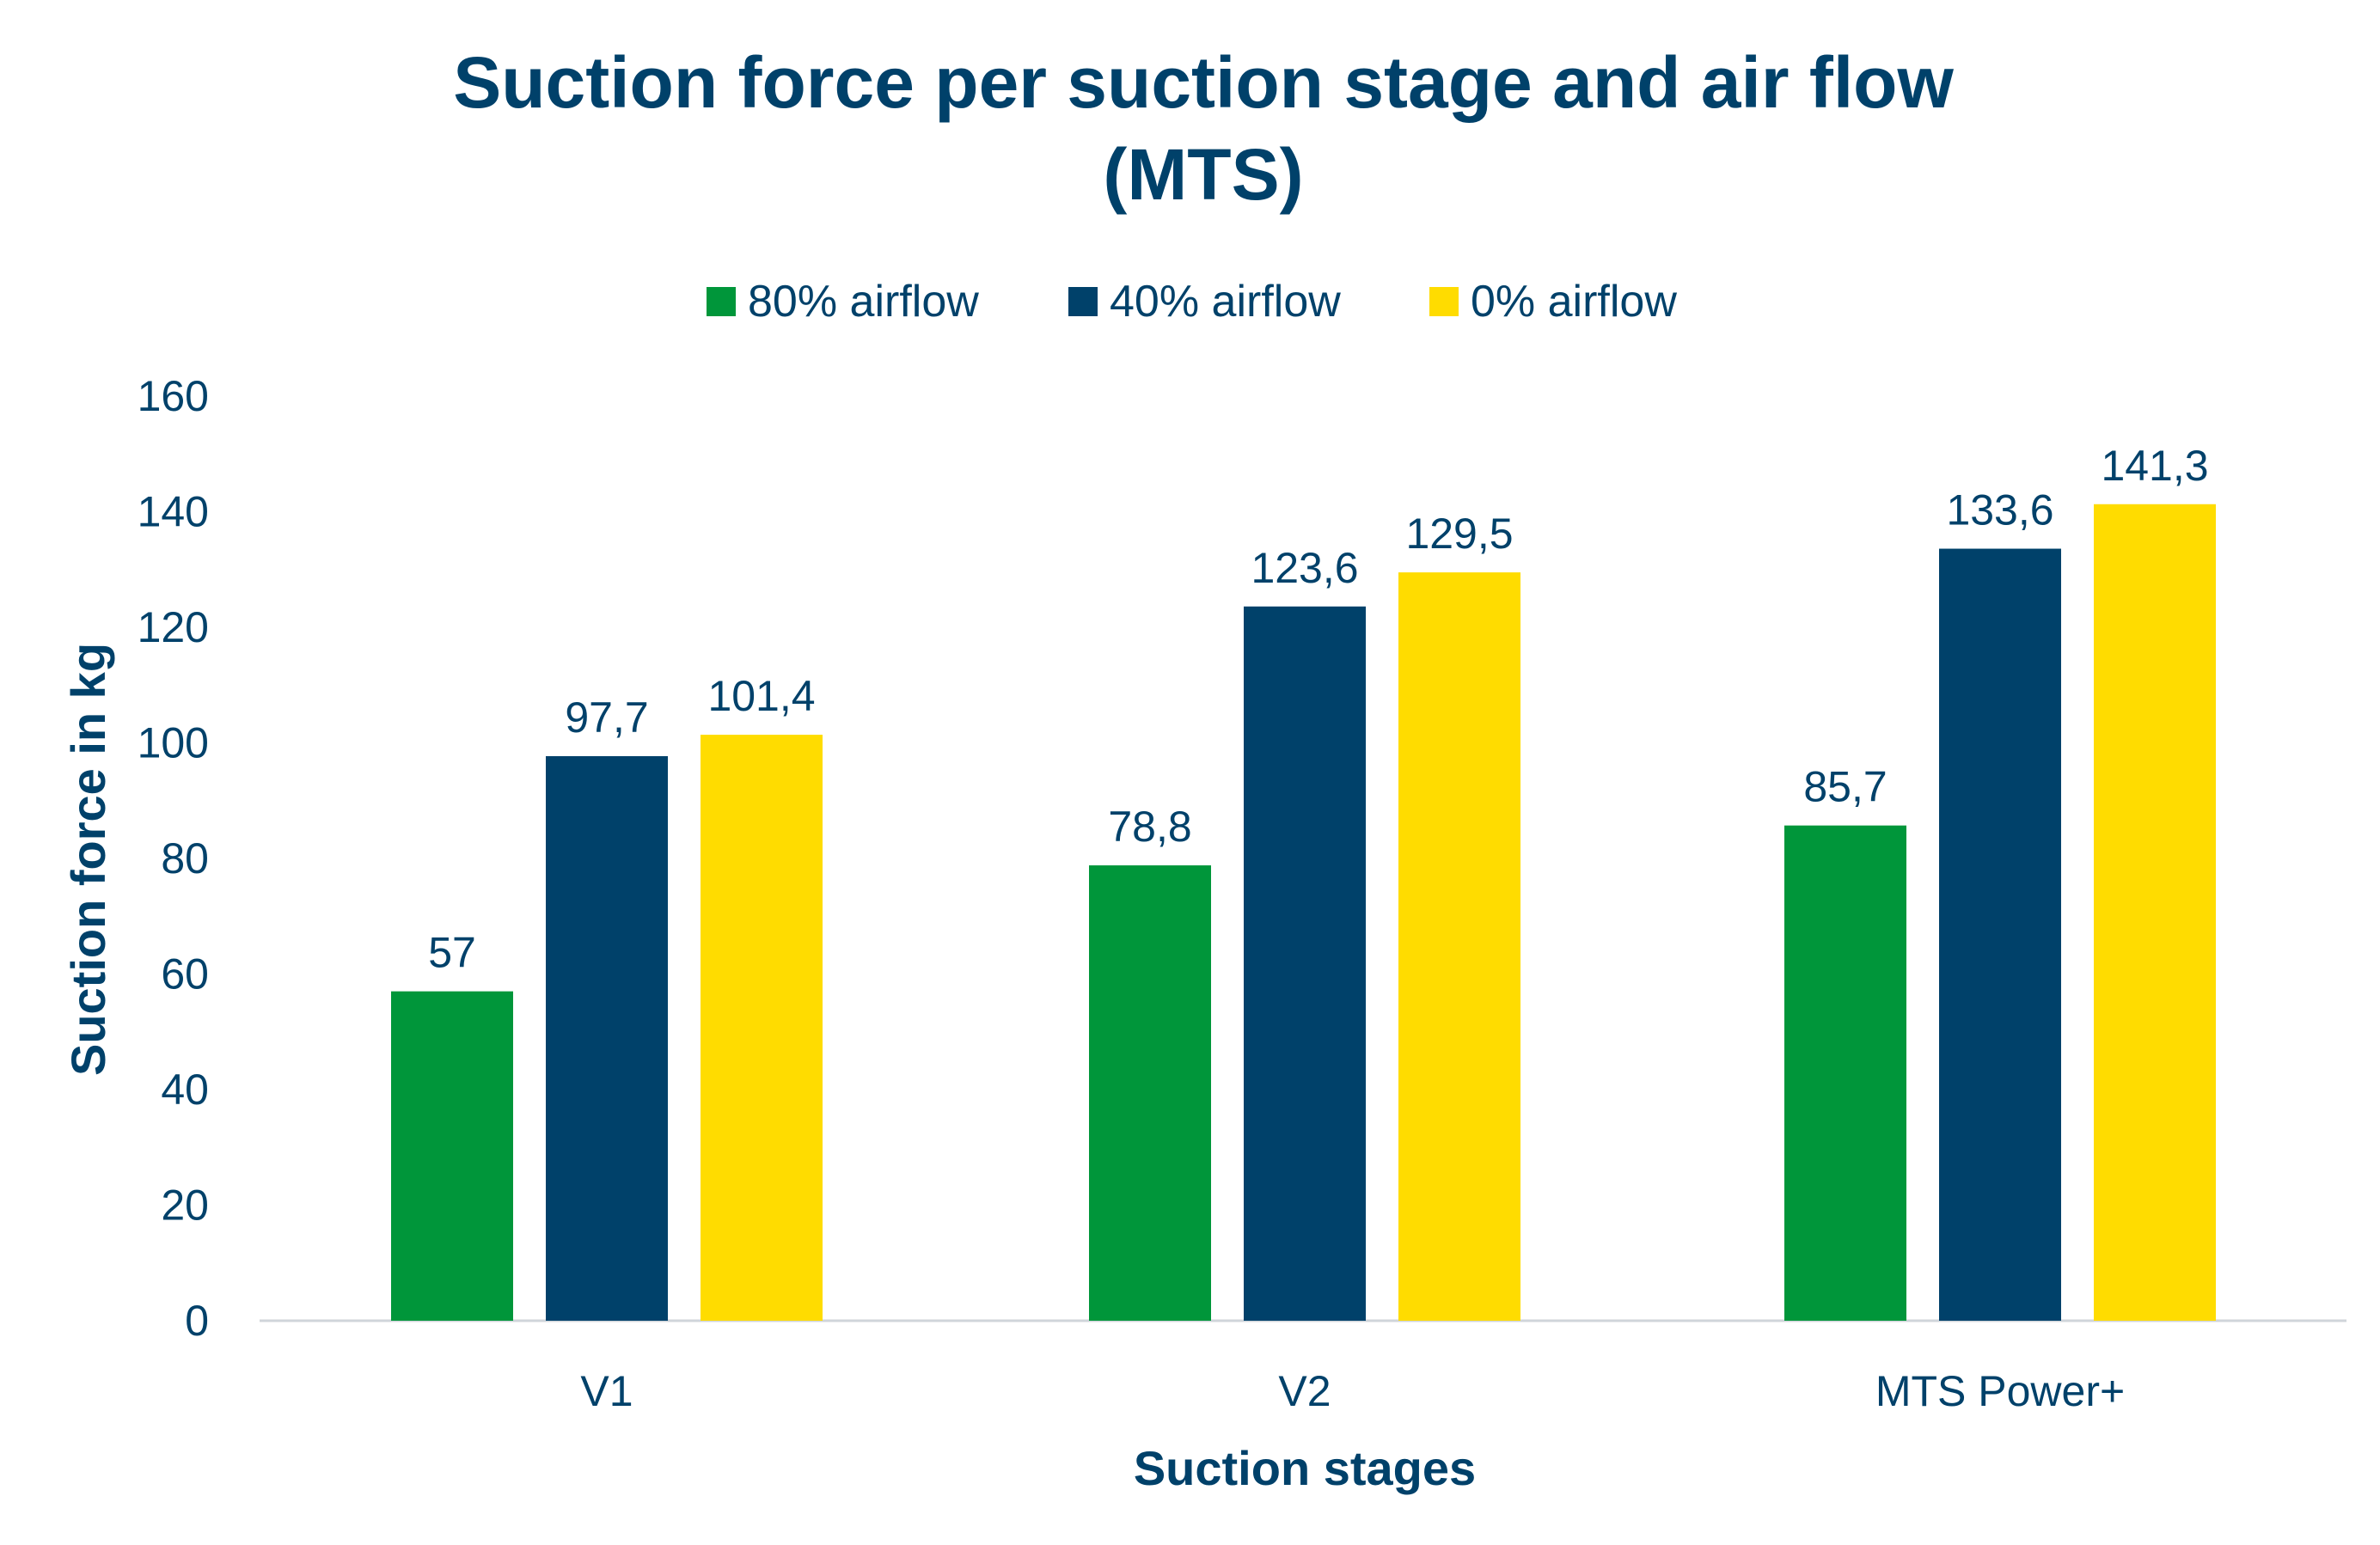 This screenshot has width=2380, height=1545. Describe the element at coordinates (1574, 302) in the screenshot. I see `legend-label: 0% airflow` at that location.